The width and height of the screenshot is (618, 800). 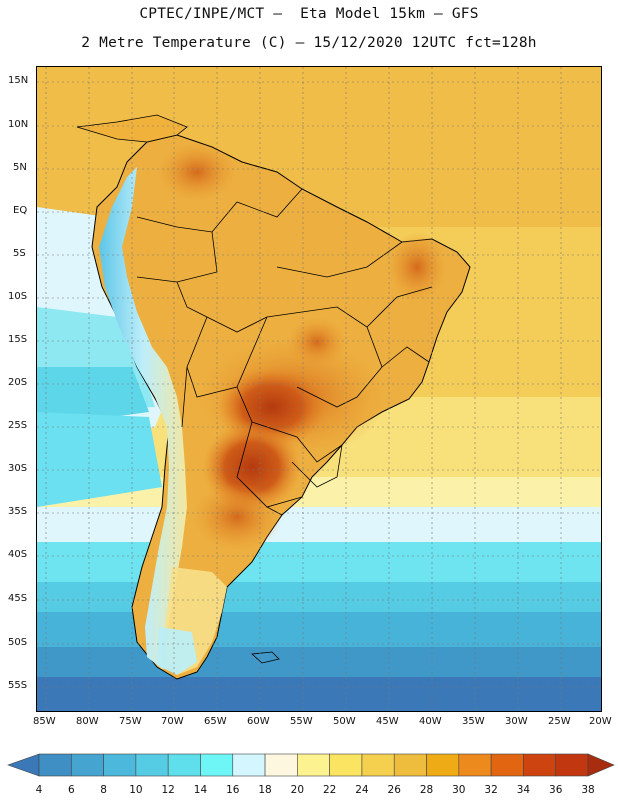 I want to click on lon-label: 20W, so click(x=600, y=721).